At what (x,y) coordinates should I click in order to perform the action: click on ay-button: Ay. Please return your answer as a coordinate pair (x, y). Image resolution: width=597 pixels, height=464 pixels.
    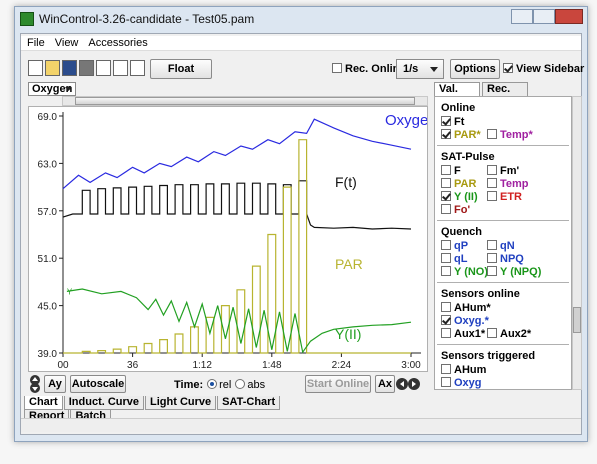
    Looking at the image, I should click on (55, 384).